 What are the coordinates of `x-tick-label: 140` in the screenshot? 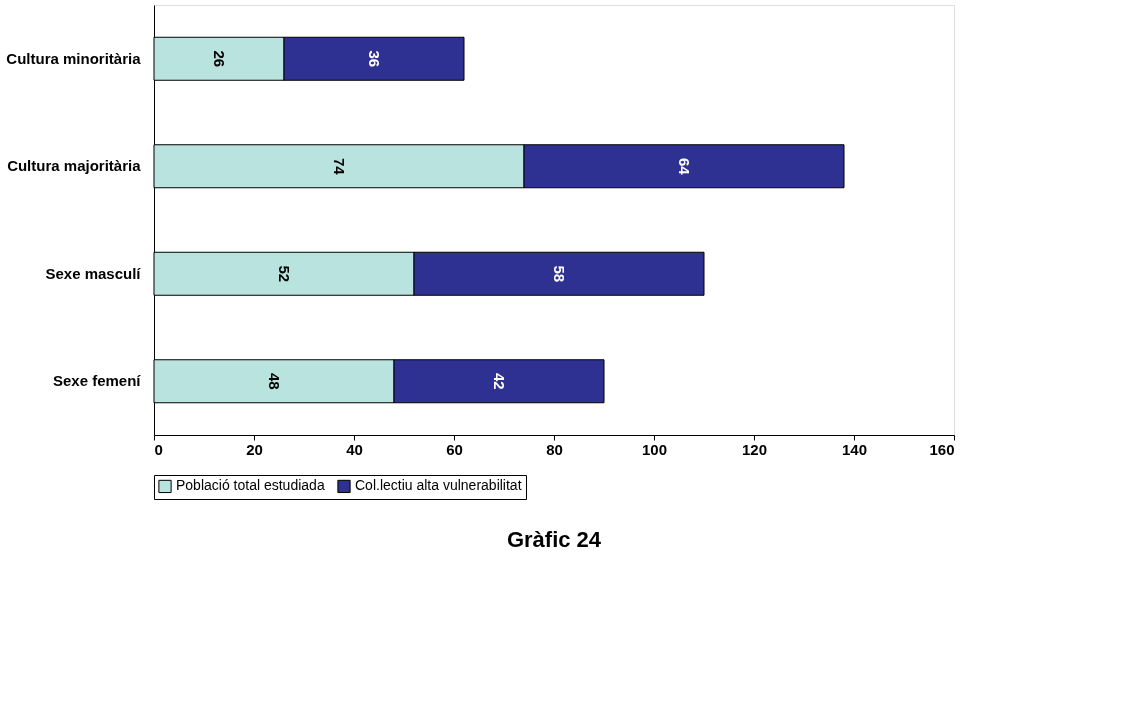 It's located at (854, 449).